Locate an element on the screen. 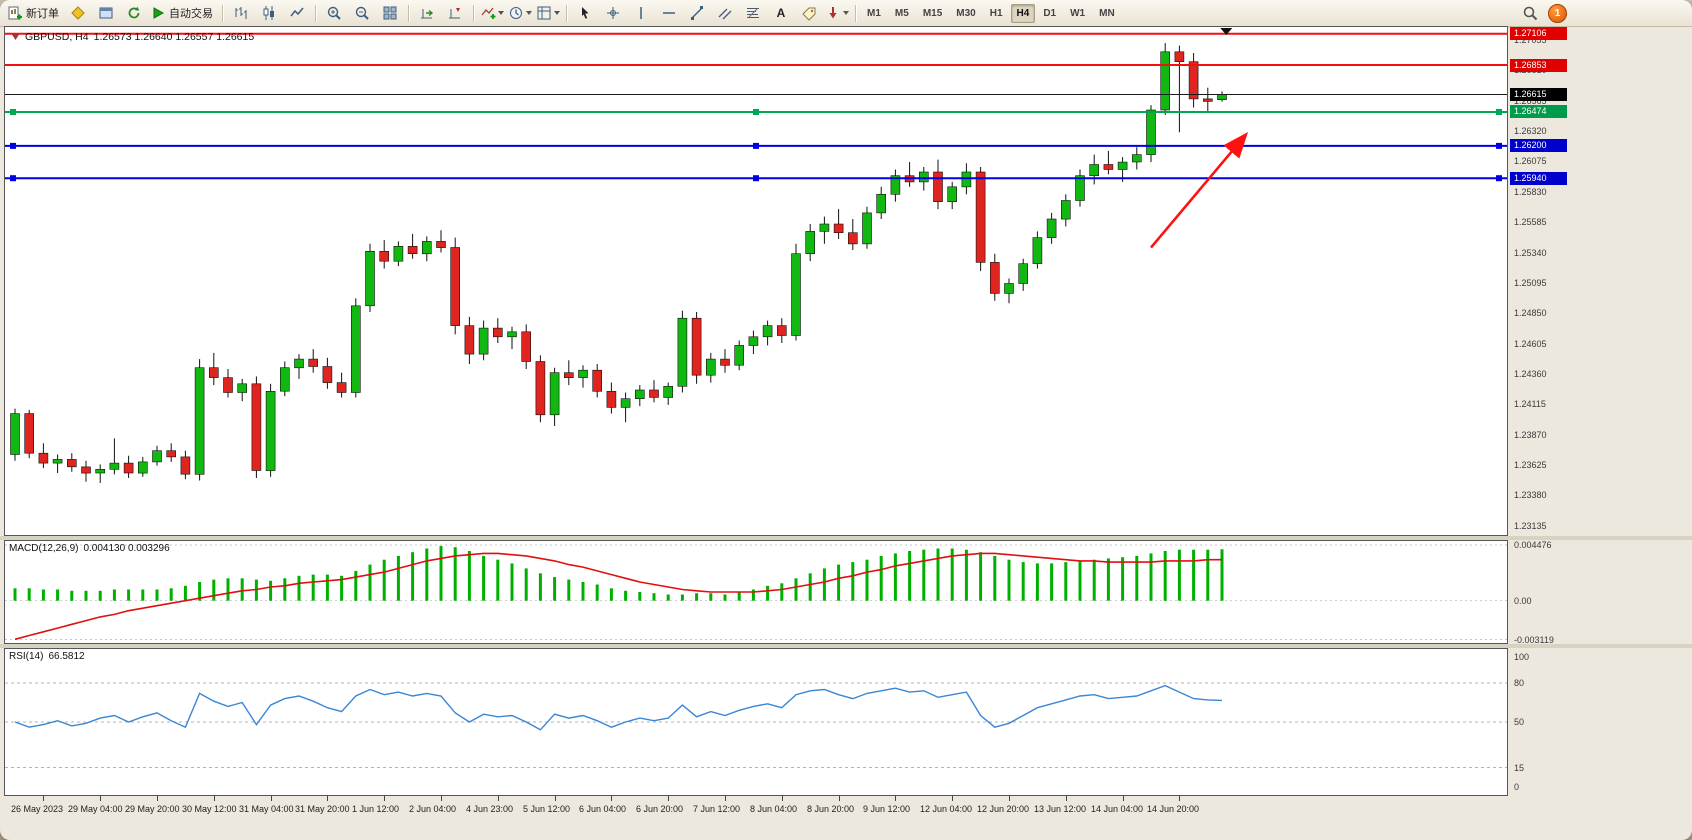 The height and width of the screenshot is (840, 1692). price-axis-label: 1.24605 is located at coordinates (1530, 344).